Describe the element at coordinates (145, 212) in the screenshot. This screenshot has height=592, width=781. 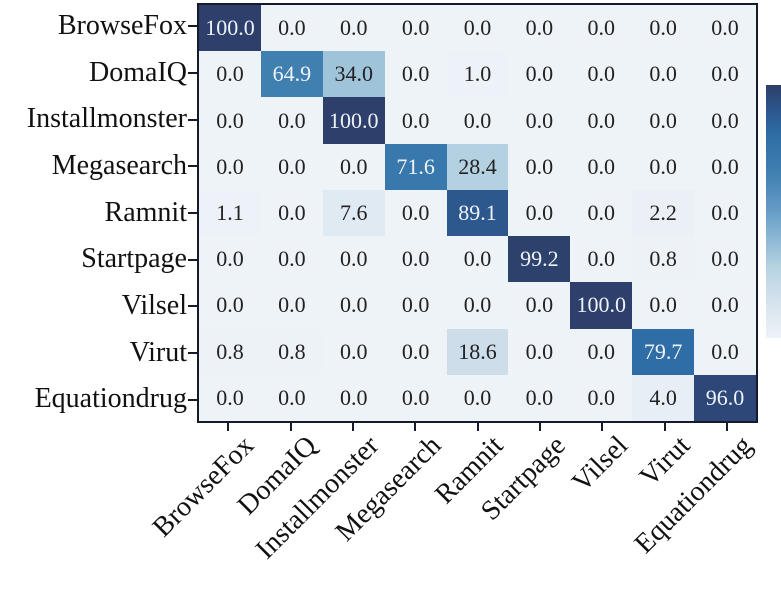
I see `row-label: Ramnit` at that location.